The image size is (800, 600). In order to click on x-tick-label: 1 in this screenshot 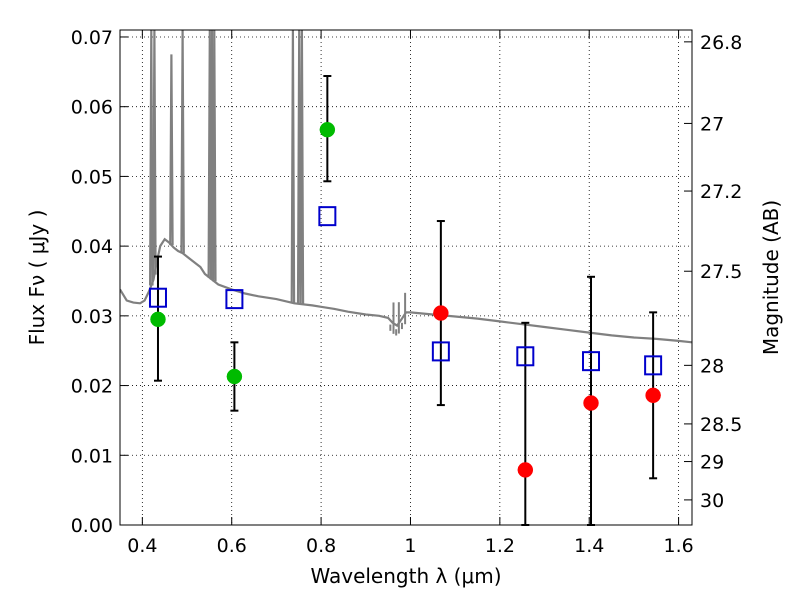, I will do `click(410, 546)`.